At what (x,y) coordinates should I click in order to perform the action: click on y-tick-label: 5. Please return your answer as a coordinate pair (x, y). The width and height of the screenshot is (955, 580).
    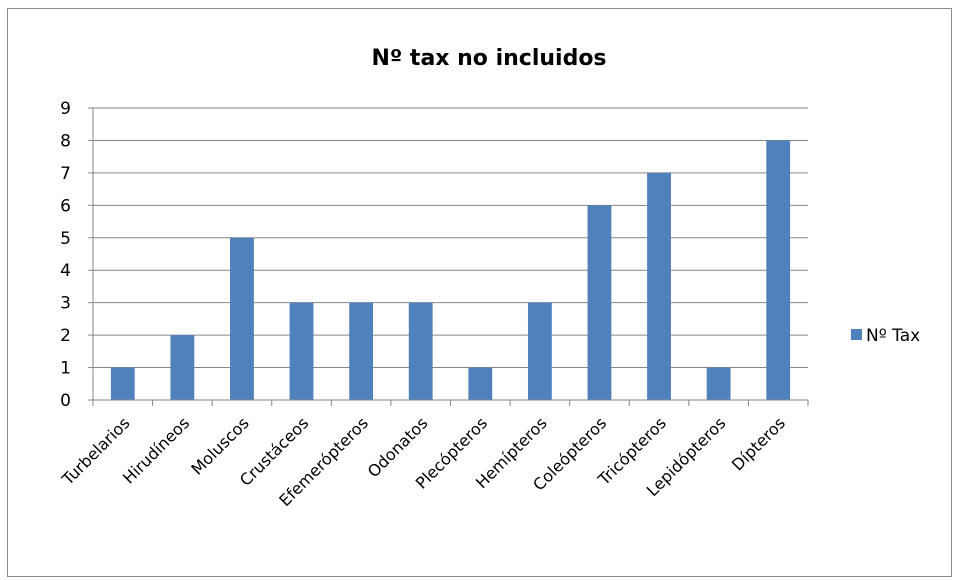
    Looking at the image, I should click on (65, 239).